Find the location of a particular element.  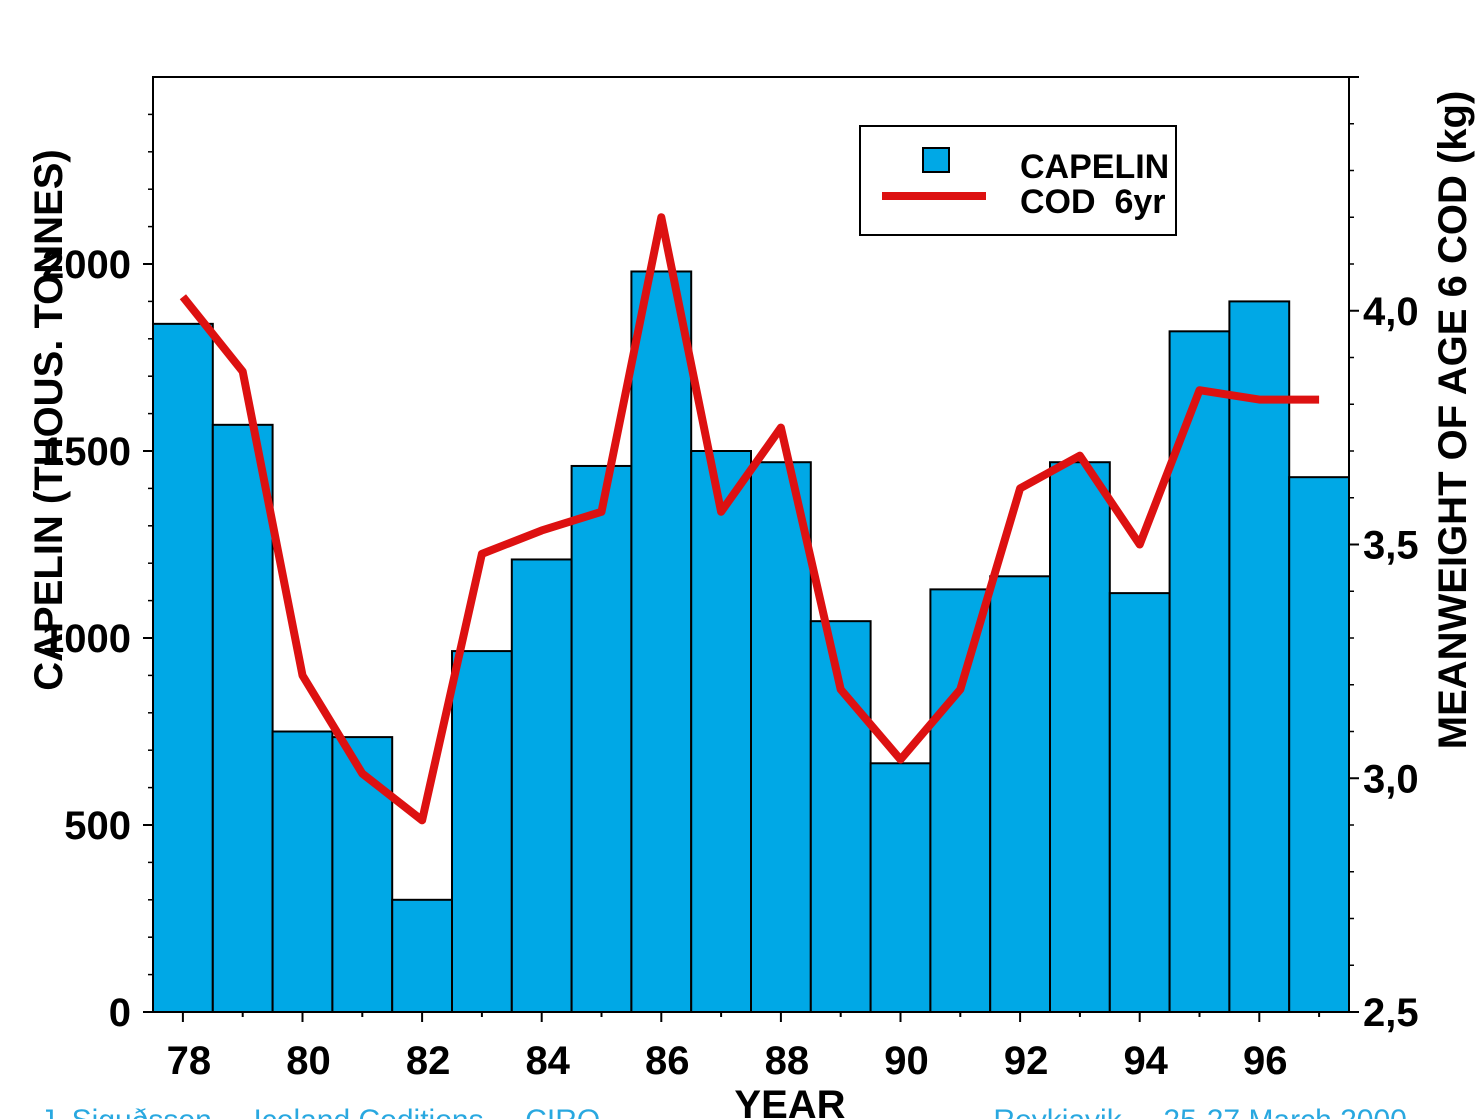

x-tick-label: 84 is located at coordinates (547, 1061).